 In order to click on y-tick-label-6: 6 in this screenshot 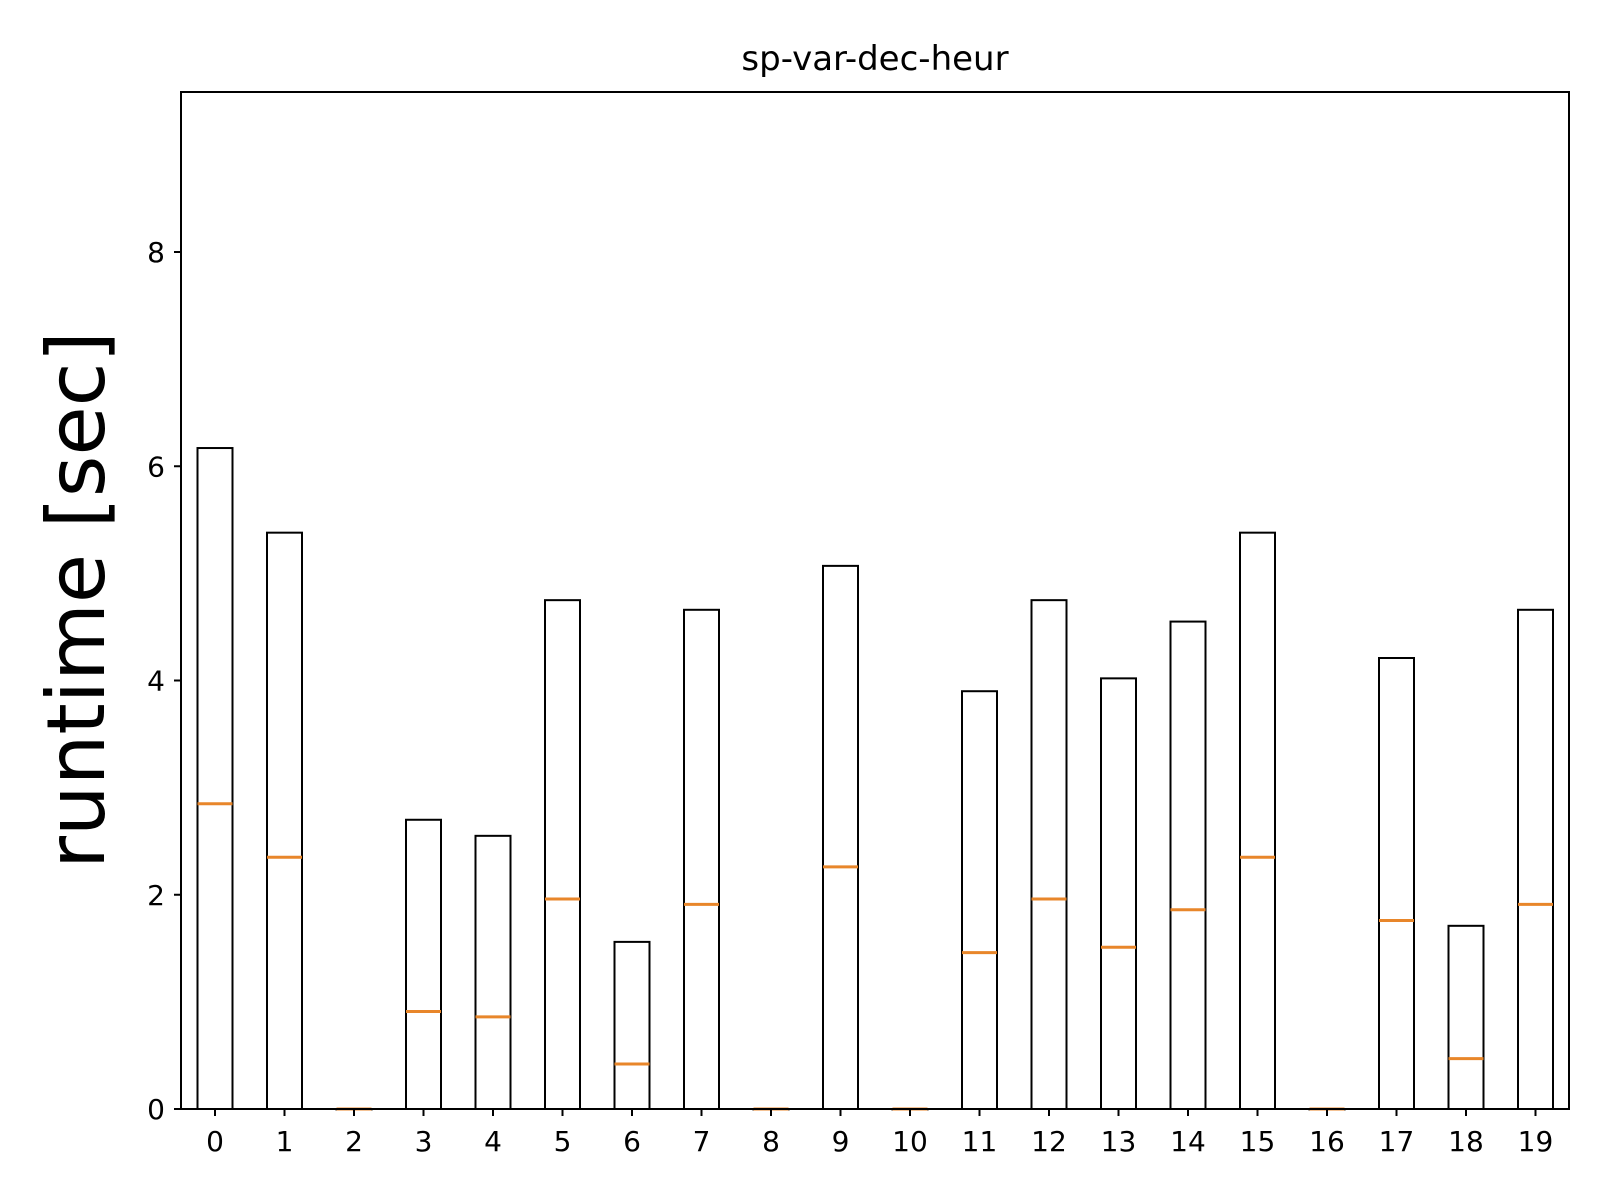, I will do `click(156, 466)`.